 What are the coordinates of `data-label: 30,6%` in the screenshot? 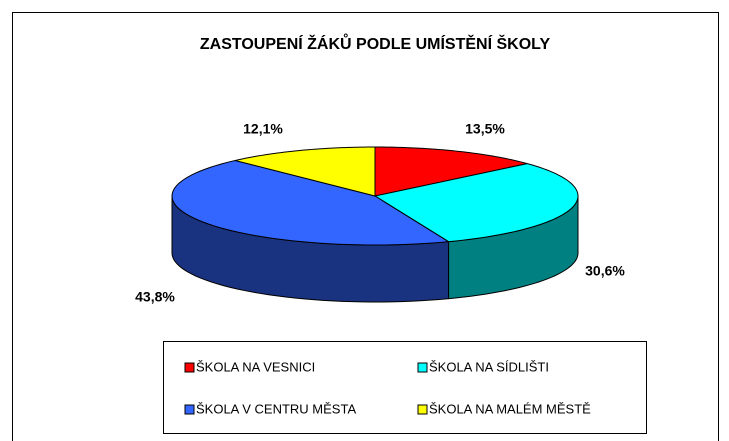 It's located at (605, 271).